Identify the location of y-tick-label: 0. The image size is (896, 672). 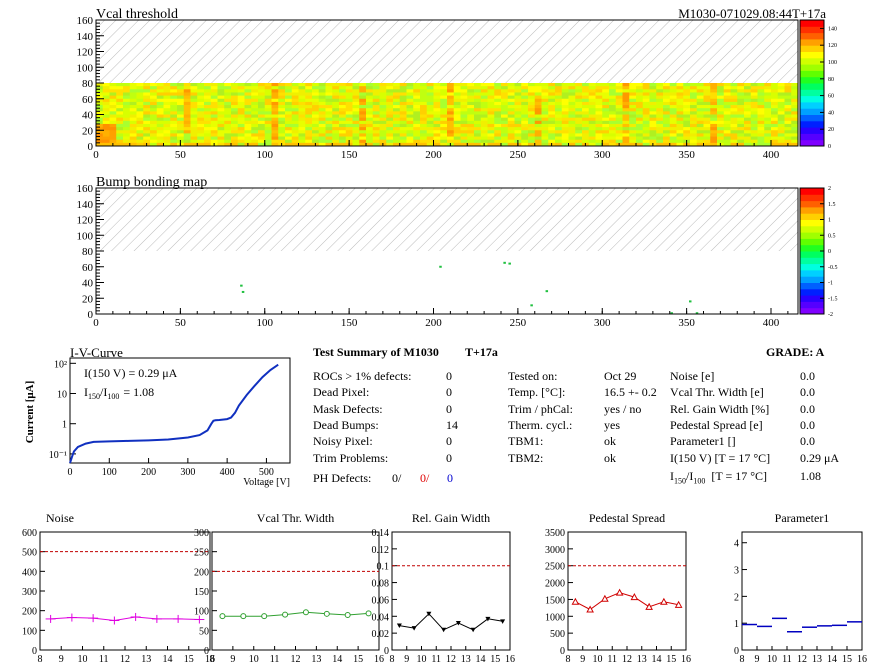
(91, 147).